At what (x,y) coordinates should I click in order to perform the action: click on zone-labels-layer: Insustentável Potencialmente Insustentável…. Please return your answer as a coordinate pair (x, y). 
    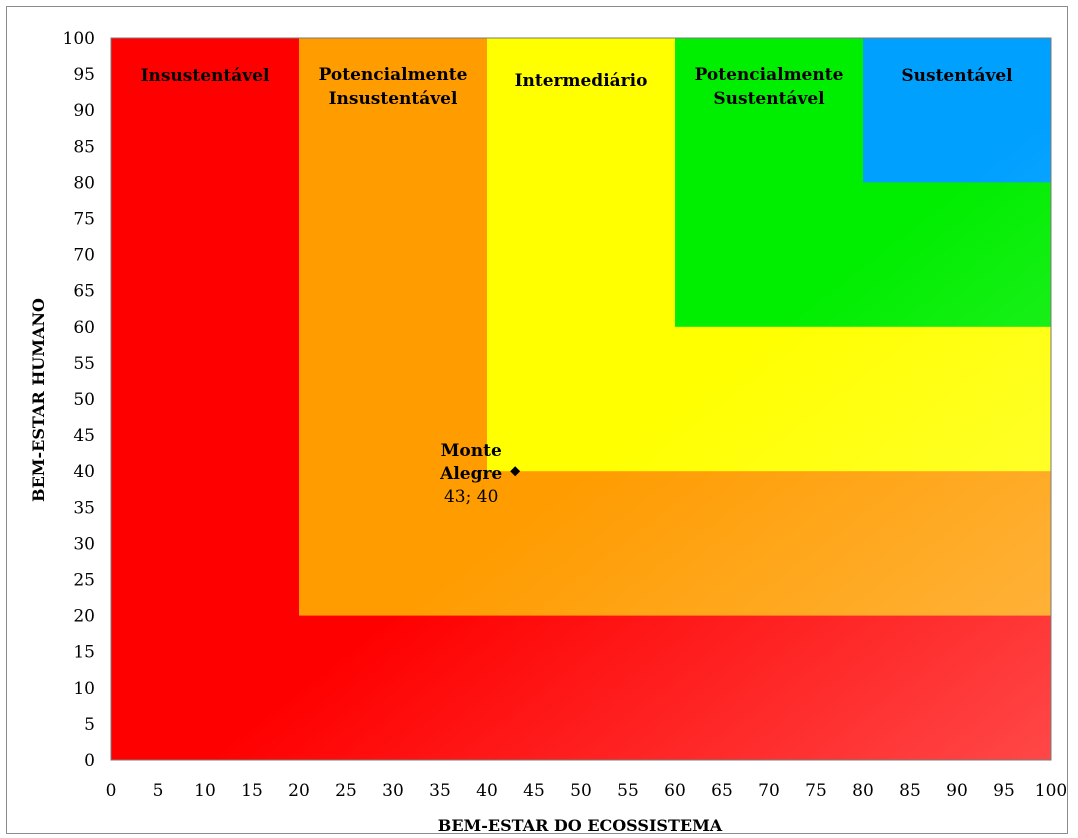
    Looking at the image, I should click on (577, 87).